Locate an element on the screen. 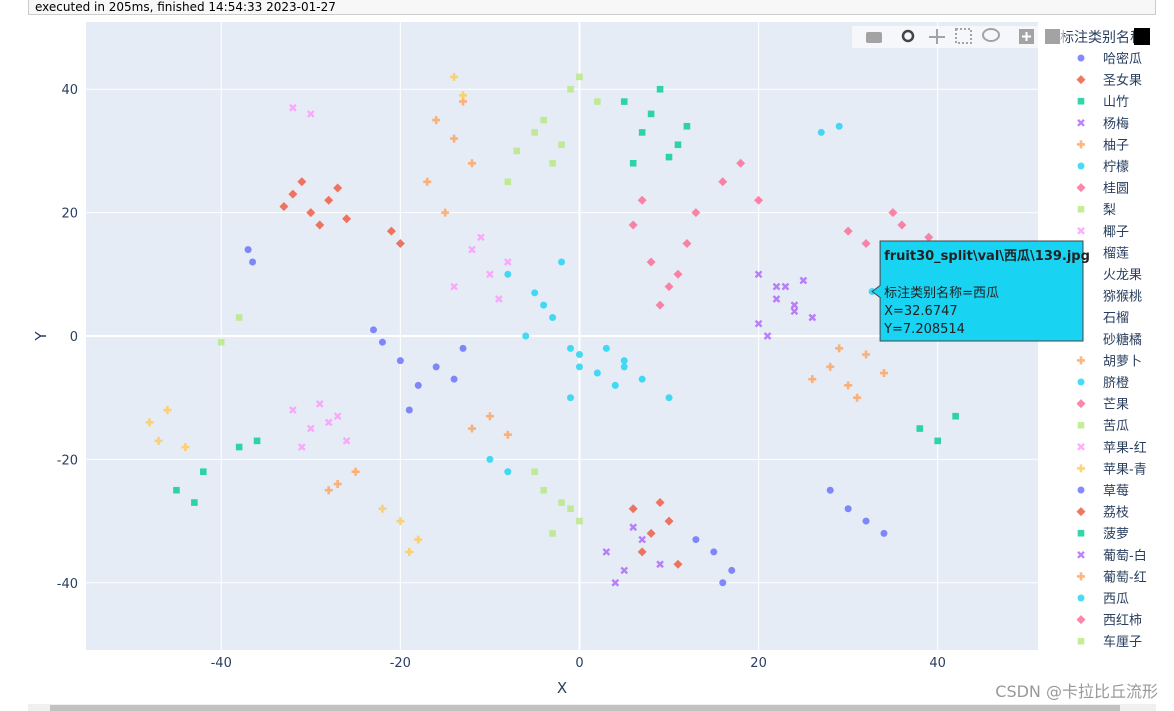 The image size is (1174, 711). legend-label: 苹果-红 is located at coordinates (1125, 448).